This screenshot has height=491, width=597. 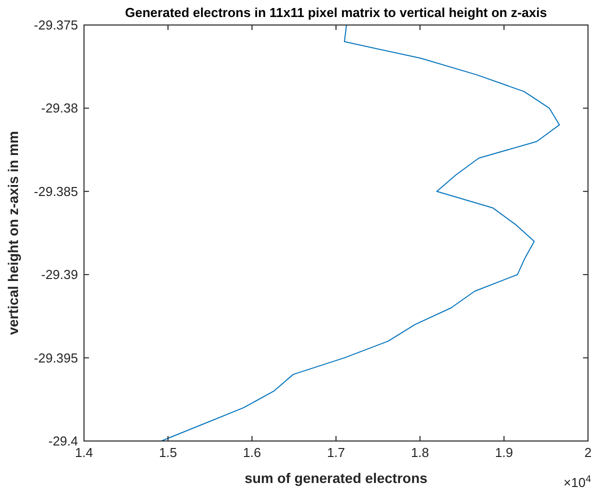 What do you see at coordinates (56, 358) in the screenshot?
I see `y-tick-label: -29.395` at bounding box center [56, 358].